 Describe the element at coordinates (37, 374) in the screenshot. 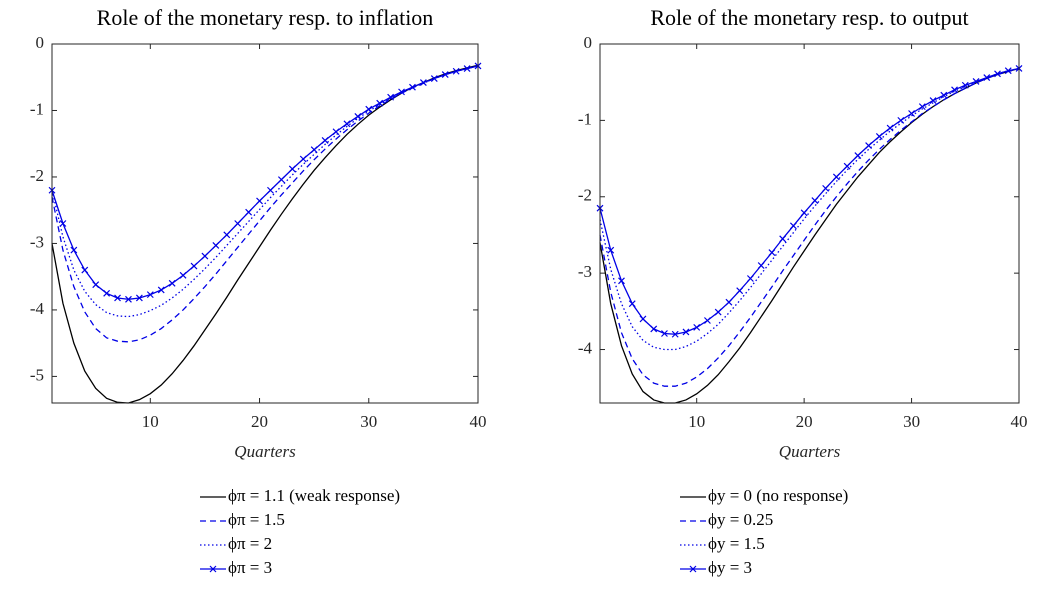

I see `y-tick-label: -5` at that location.